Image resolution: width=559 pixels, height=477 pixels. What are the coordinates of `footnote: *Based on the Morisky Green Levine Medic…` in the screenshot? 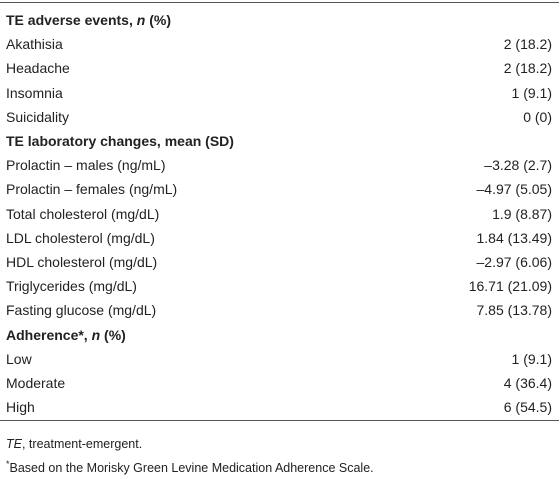 It's located at (190, 467).